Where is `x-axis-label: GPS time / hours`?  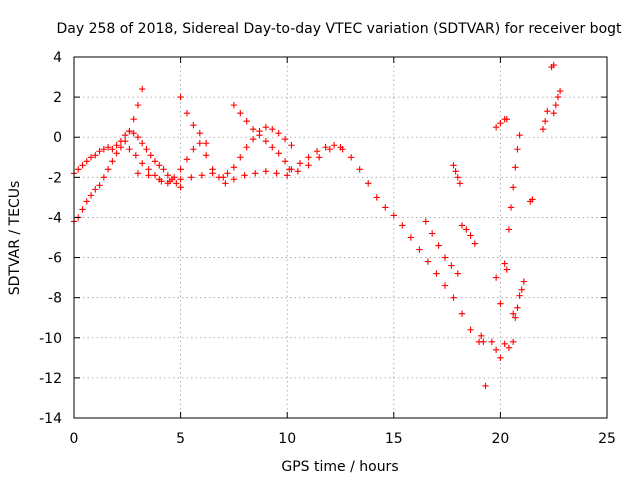 x-axis-label: GPS time / hours is located at coordinates (339, 467).